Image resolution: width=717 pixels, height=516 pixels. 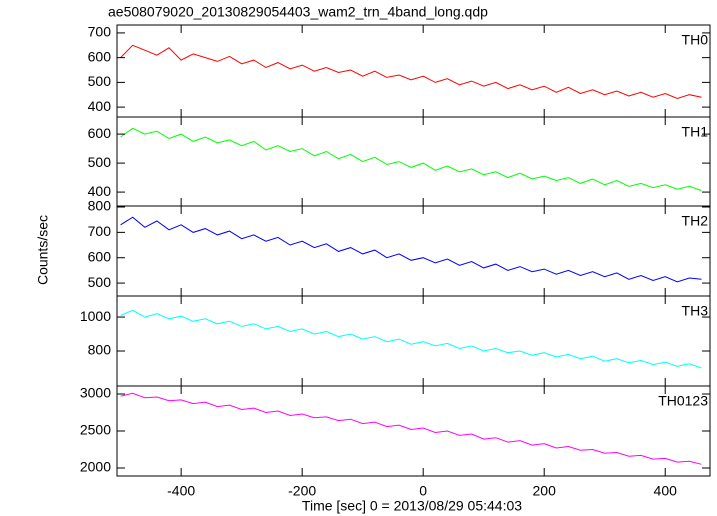 I want to click on x-tick-label: -200, so click(x=302, y=491).